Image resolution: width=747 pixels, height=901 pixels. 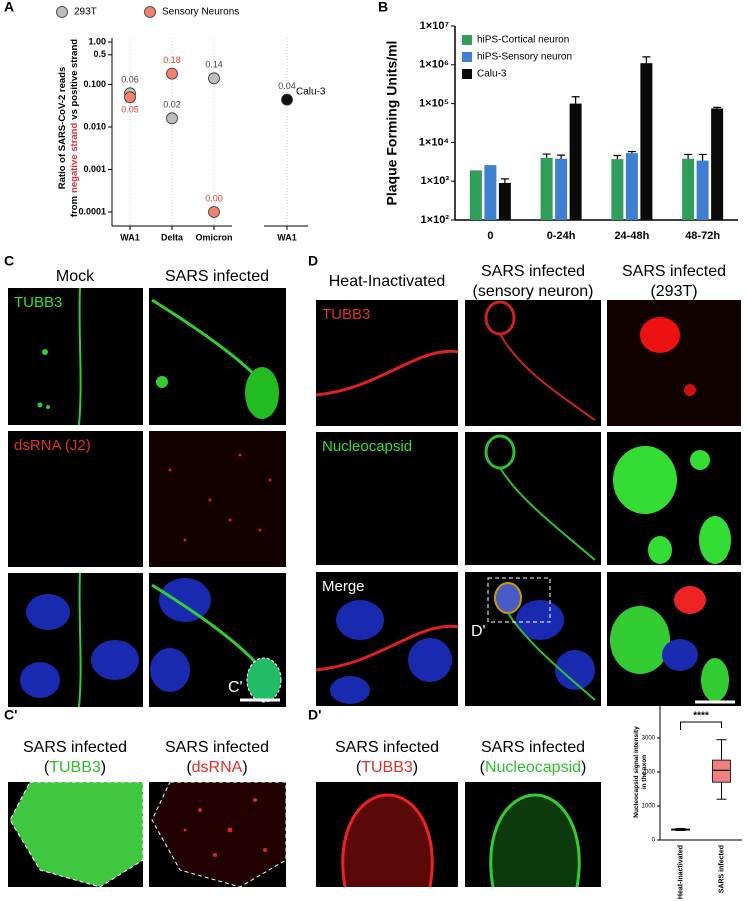 What do you see at coordinates (85, 12) in the screenshot?
I see `legend-label: 293T` at bounding box center [85, 12].